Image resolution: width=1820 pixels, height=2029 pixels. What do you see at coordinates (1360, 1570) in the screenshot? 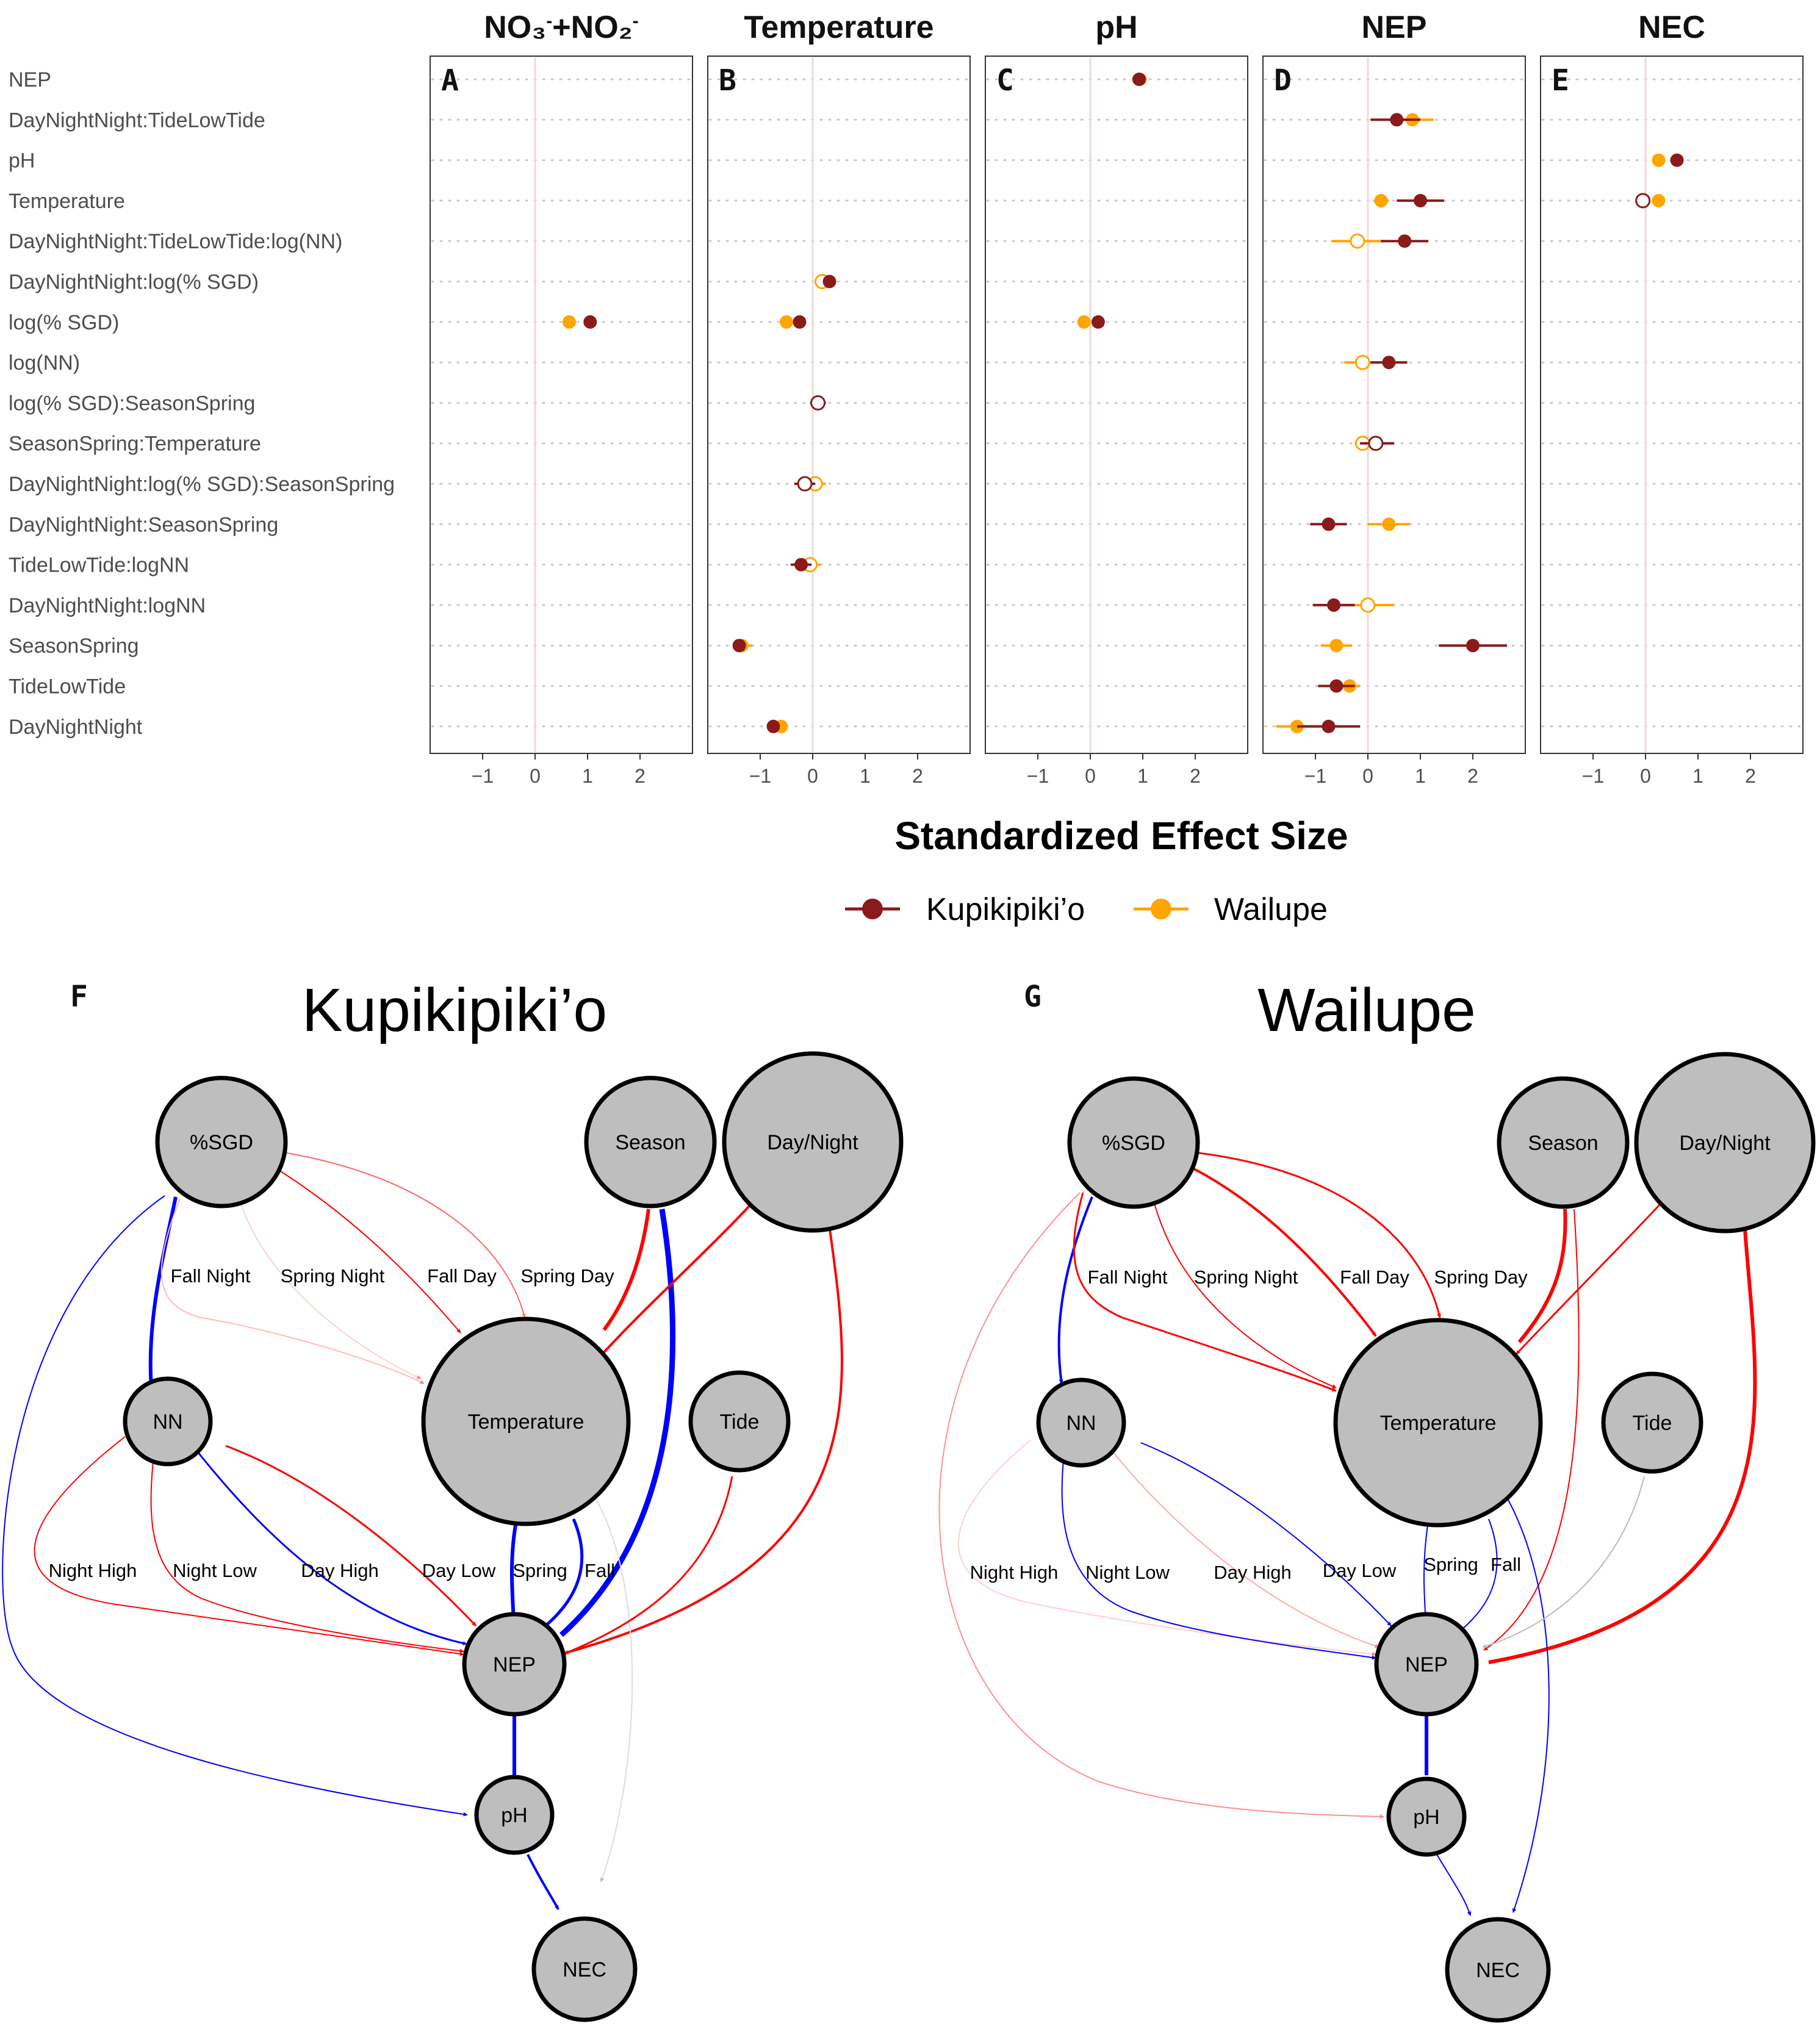
I see `edge-label-day-low: Day Low` at bounding box center [1360, 1570].